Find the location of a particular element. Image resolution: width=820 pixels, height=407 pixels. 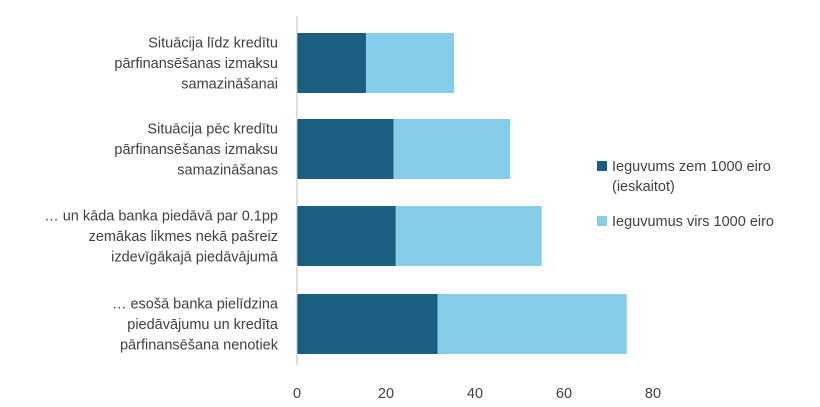

legend-label-1: Ieguvums zem 1000 eiro (ieskaitot) is located at coordinates (691, 177).